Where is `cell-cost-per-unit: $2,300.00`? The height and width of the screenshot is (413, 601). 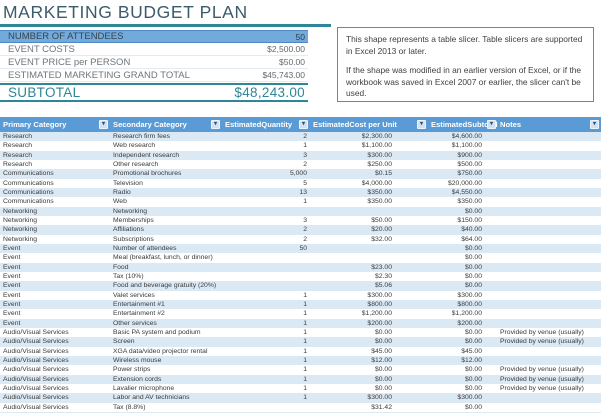 cell-cost-per-unit: $2,300.00 is located at coordinates (376, 136).